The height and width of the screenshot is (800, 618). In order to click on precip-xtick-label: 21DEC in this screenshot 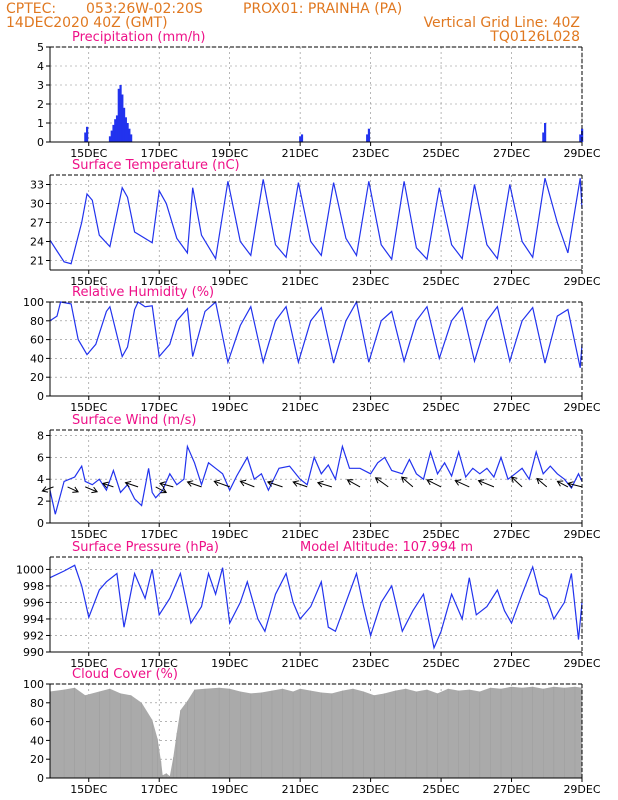, I will do `click(300, 153)`.